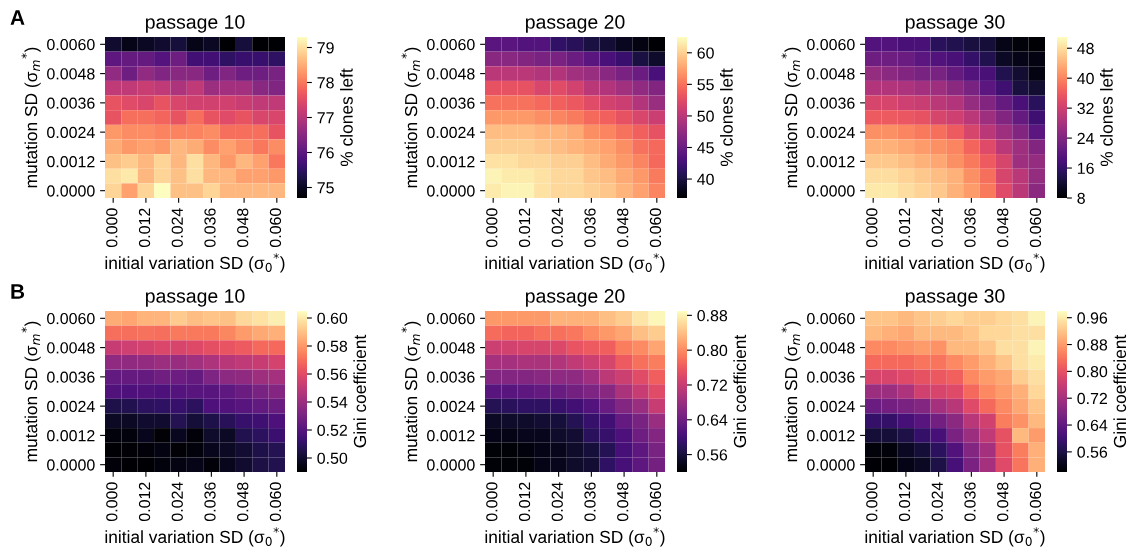 This screenshot has width=1147, height=556. Describe the element at coordinates (332, 346) in the screenshot. I see `color-bar-label: 0.58` at that location.